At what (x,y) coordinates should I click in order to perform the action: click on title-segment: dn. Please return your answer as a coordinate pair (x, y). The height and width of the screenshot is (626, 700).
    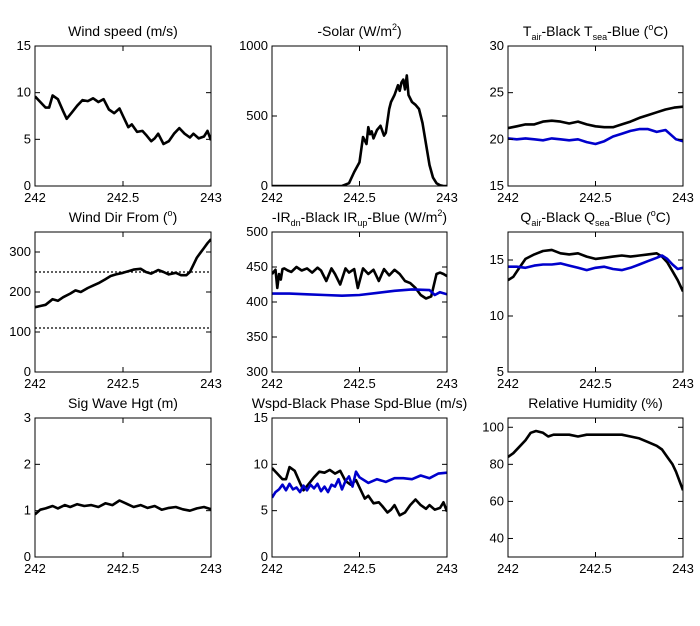
    Looking at the image, I should click on (296, 223).